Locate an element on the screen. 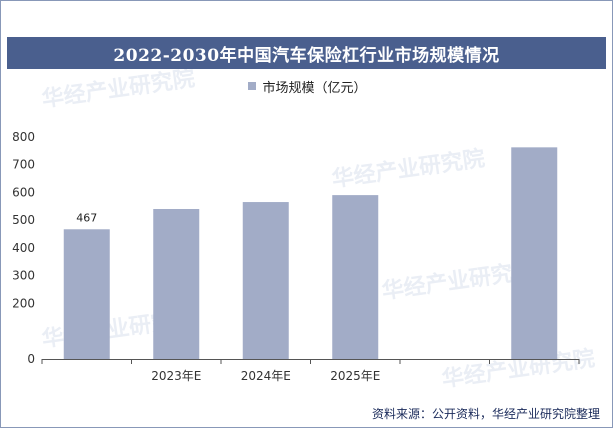 This screenshot has width=613, height=429. y-tick-label: 600 is located at coordinates (23, 192).